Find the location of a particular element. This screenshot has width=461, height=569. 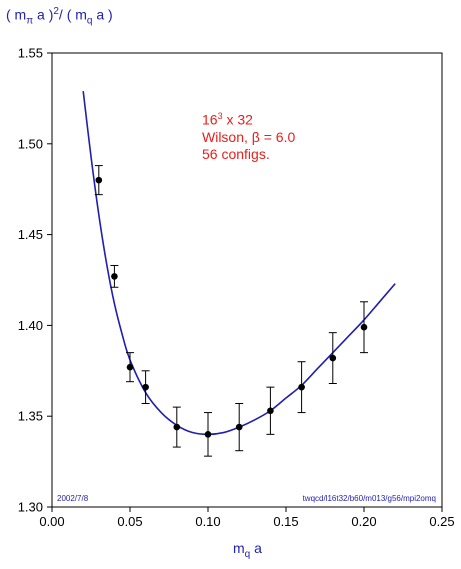

configs-label: 56 configs. is located at coordinates (236, 153).